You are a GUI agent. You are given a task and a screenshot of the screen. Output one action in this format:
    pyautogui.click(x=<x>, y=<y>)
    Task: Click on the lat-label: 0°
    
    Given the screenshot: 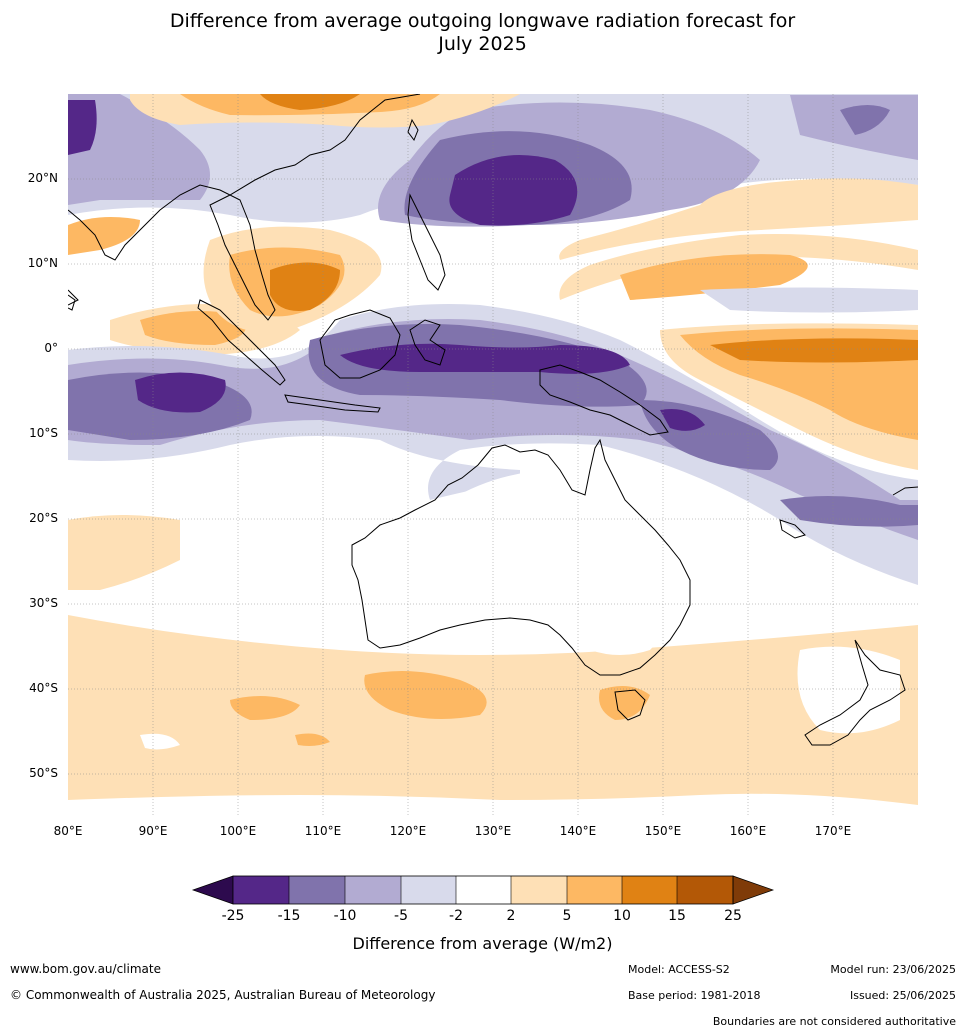 What is the action you would take?
    pyautogui.click(x=51, y=348)
    